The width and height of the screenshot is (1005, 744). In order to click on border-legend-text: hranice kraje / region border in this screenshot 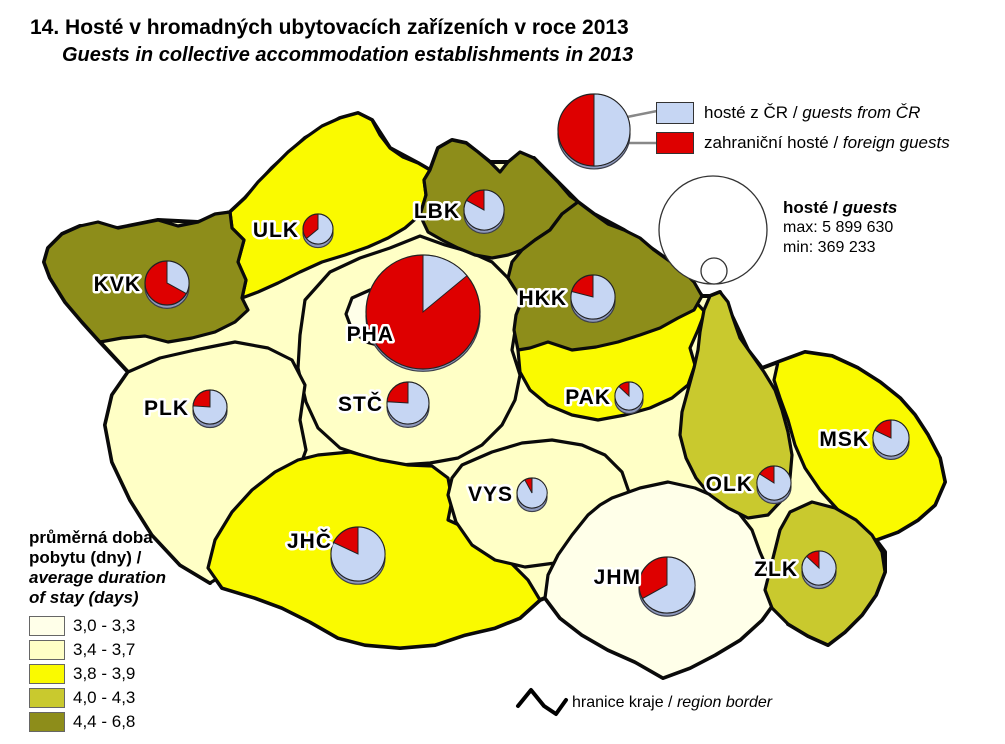, I will do `click(672, 703)`.